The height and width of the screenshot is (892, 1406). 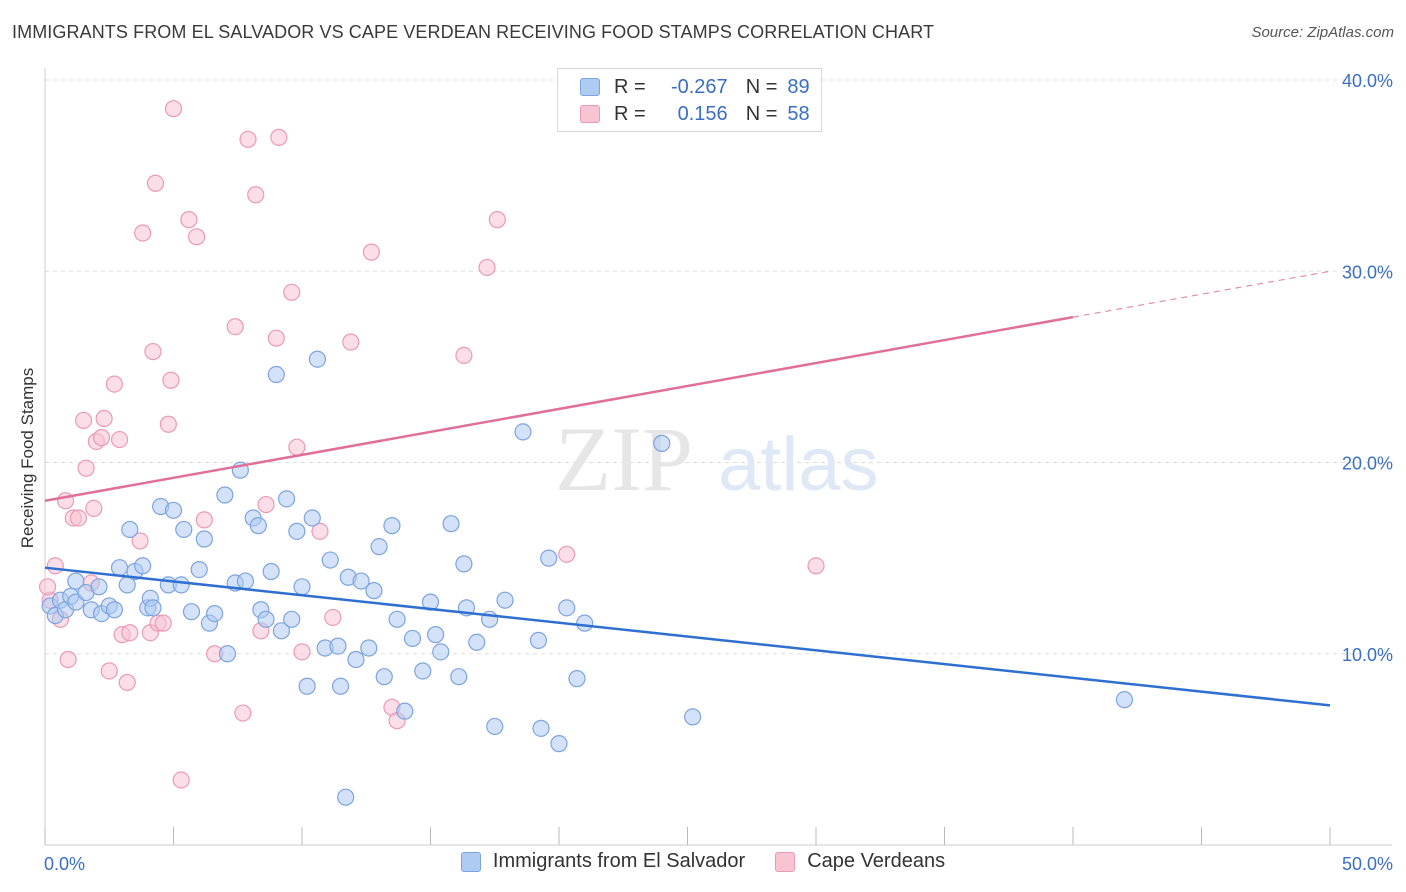 I want to click on legend-item-el-salvador: Immigrants from El Salvador, so click(x=603, y=861).